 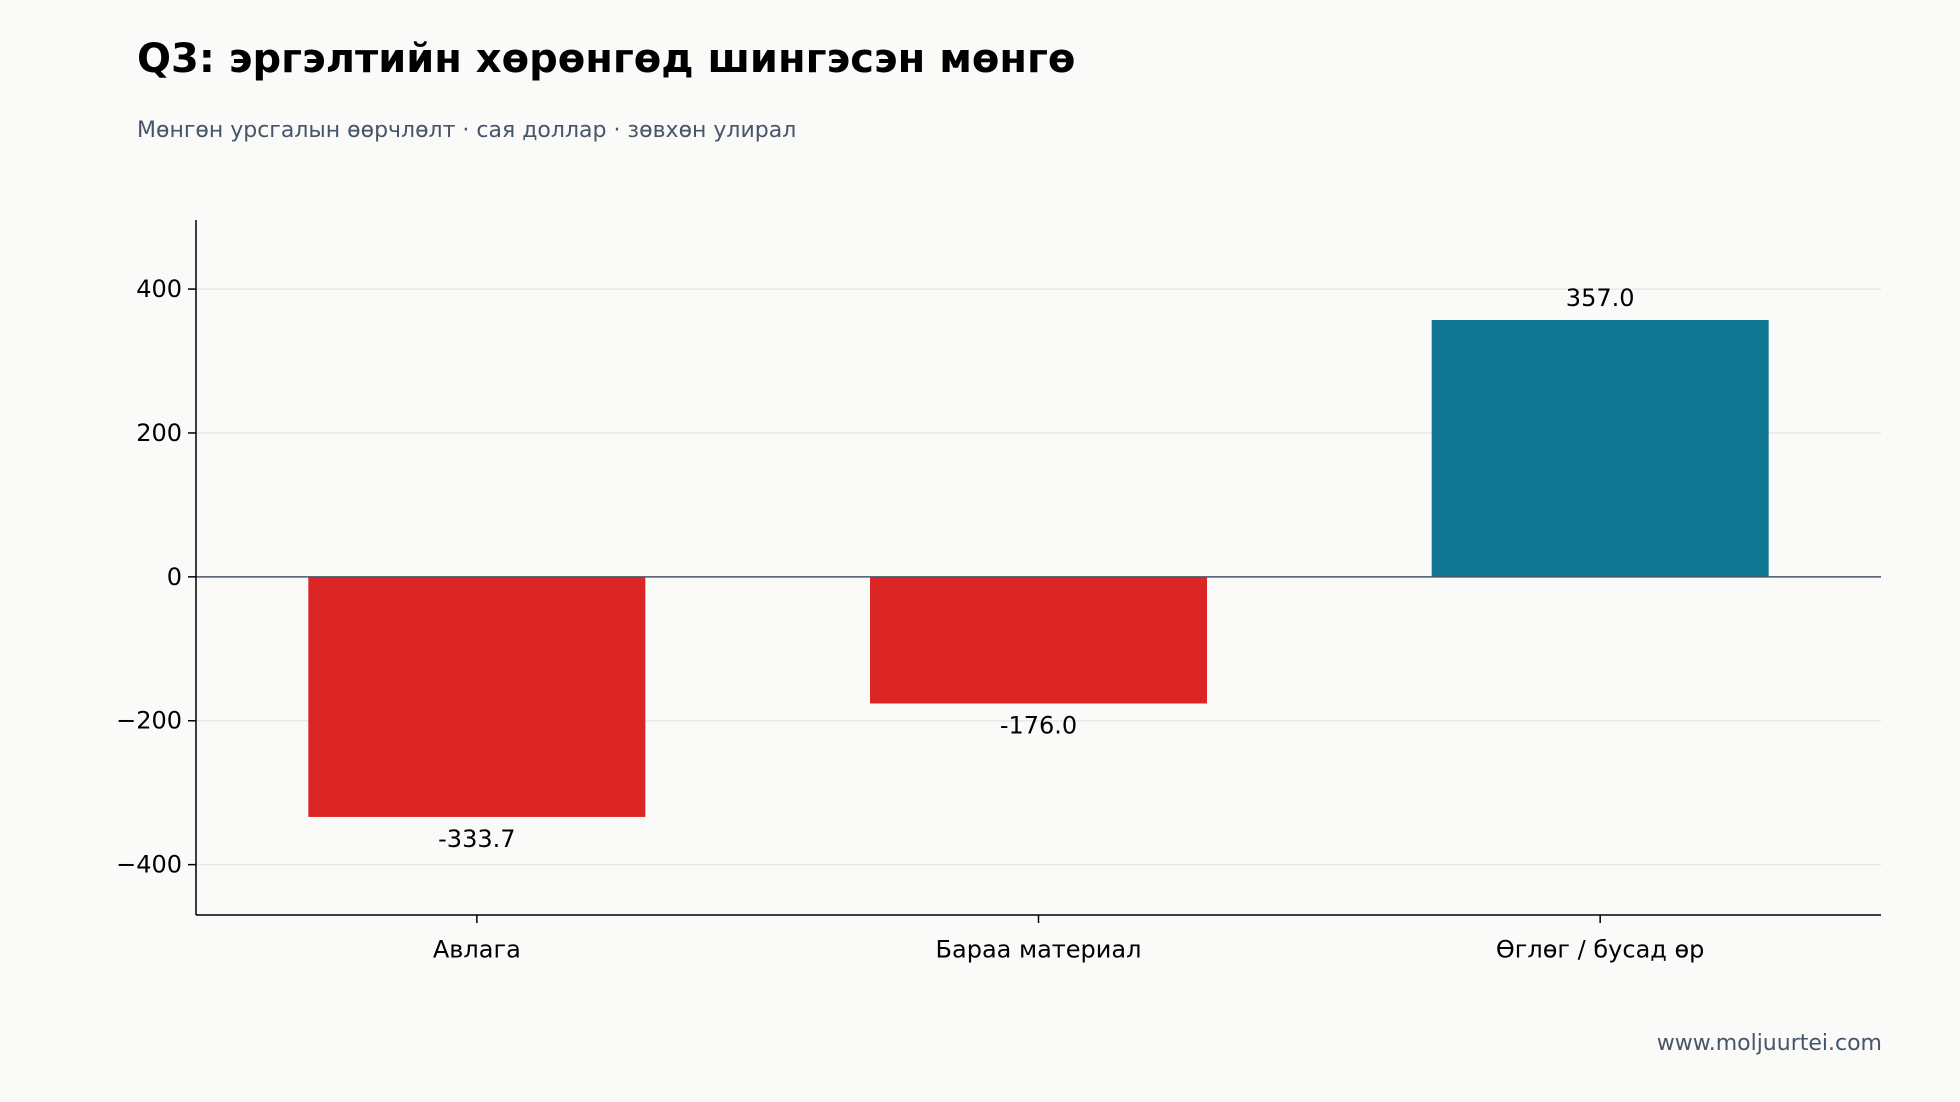 I want to click on y-tick-label: −400, so click(x=149, y=865).